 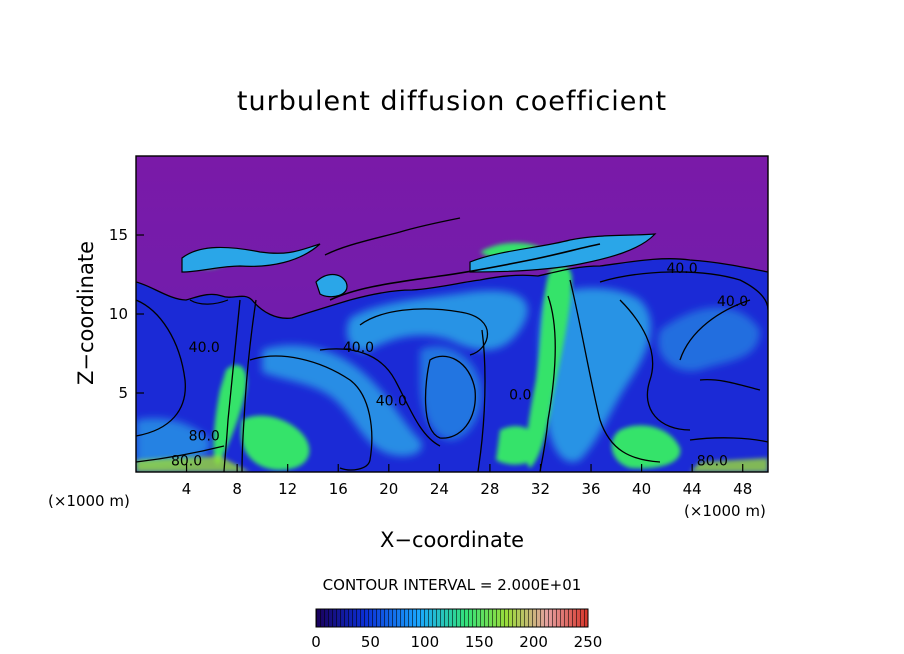 I want to click on colorbar-tick-label: 0, so click(x=316, y=642).